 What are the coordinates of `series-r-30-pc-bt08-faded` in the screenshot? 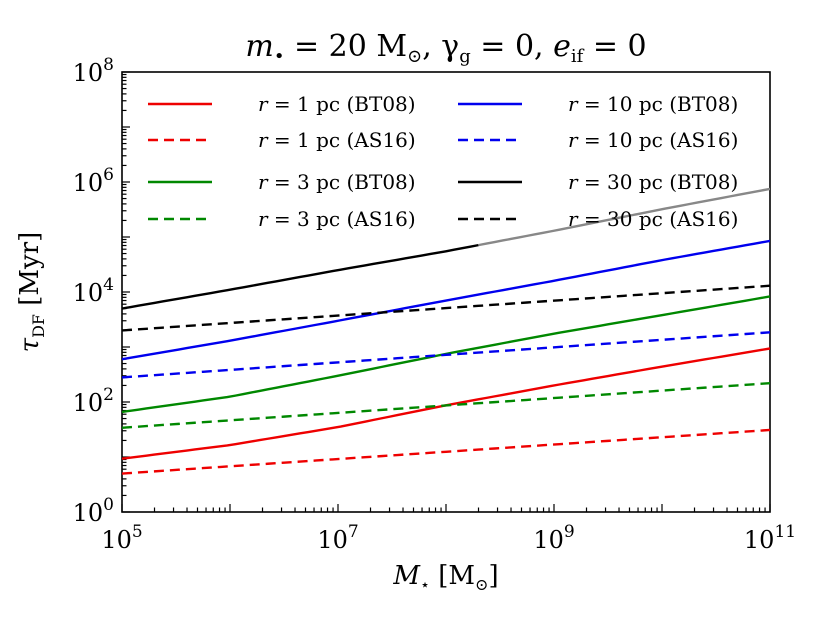 It's located at (624, 217).